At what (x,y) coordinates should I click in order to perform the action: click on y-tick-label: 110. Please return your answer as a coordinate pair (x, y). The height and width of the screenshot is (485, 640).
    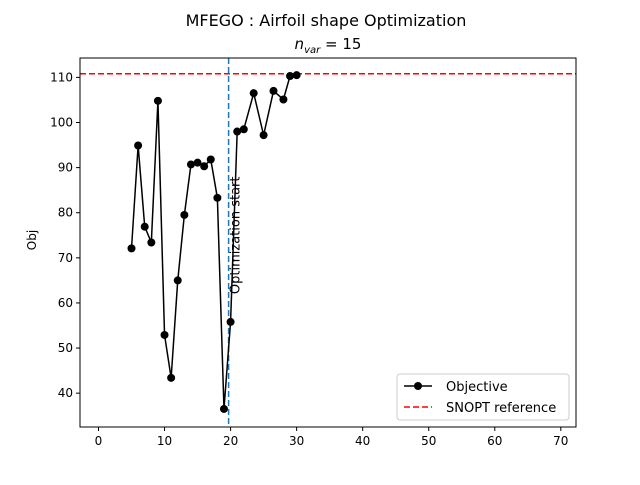
    Looking at the image, I should click on (61, 77).